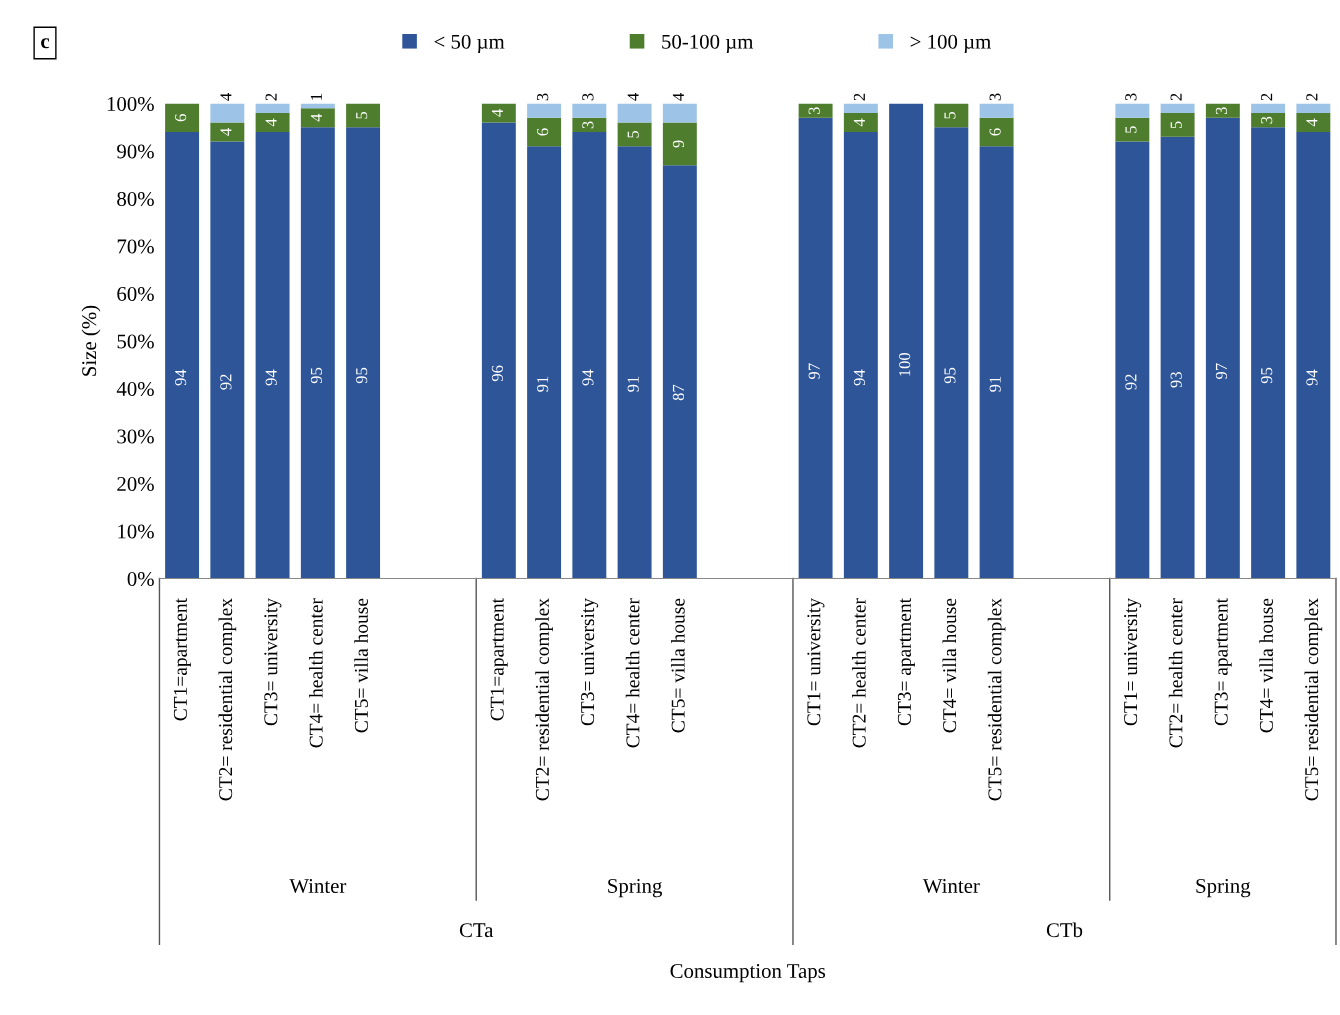 This screenshot has width=1340, height=1015. What do you see at coordinates (950, 43) in the screenshot?
I see `legend-label: > 100 µm` at bounding box center [950, 43].